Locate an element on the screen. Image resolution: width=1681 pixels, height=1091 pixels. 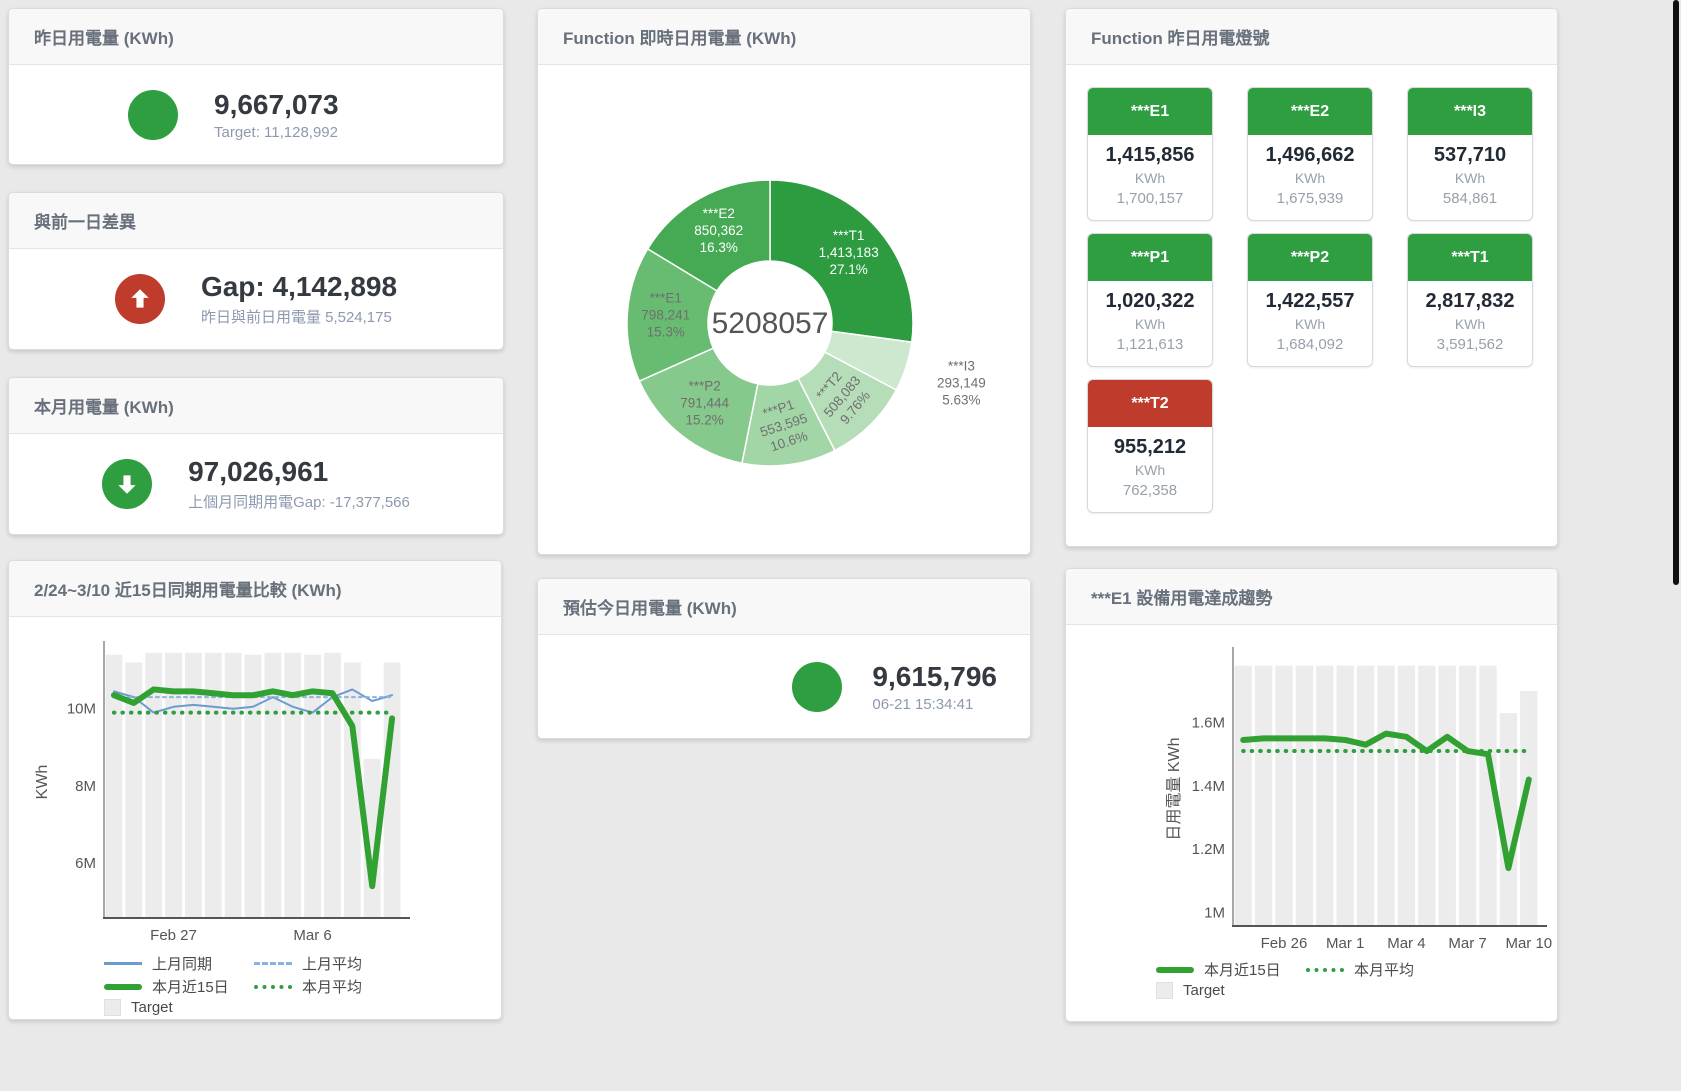
card-title: Function 即時日用電量 (KWh) is located at coordinates (784, 37).